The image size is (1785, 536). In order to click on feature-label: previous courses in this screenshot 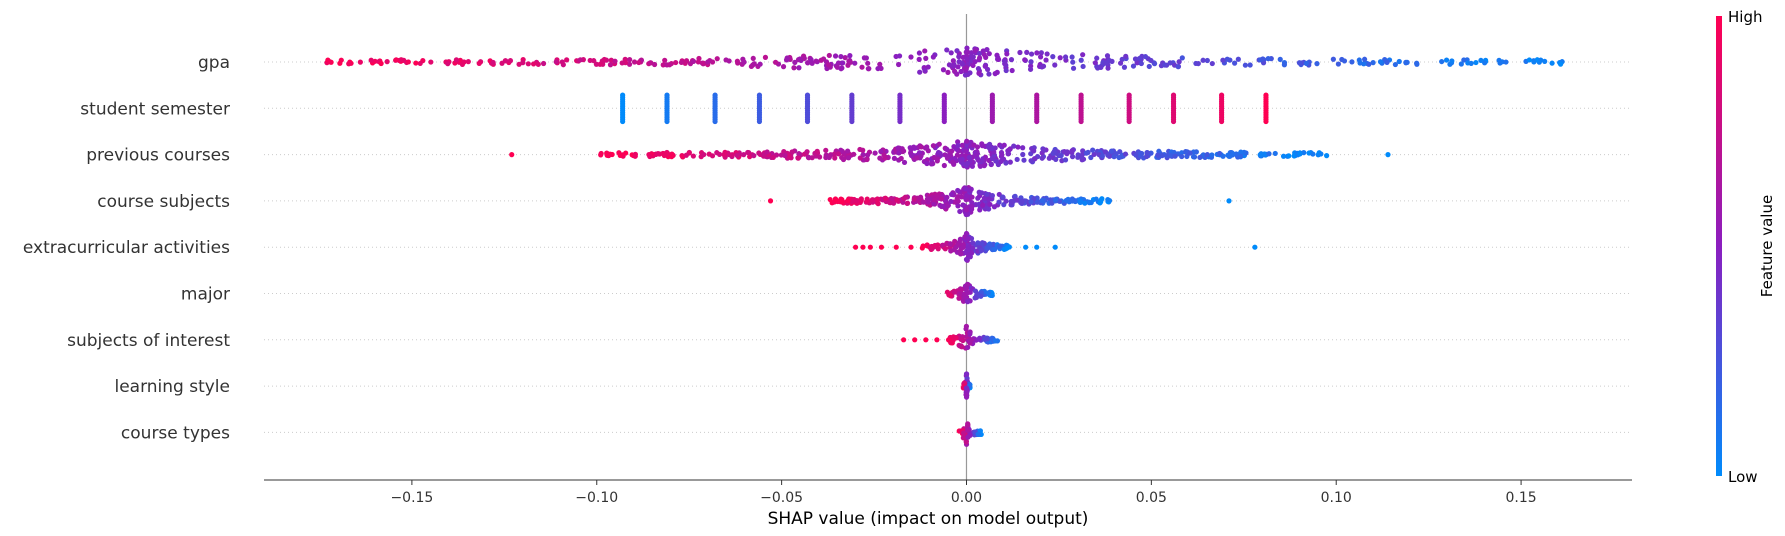, I will do `click(158, 156)`.